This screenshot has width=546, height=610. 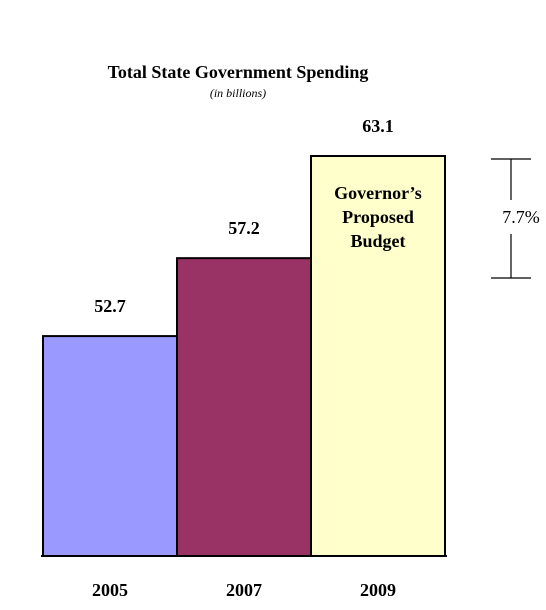 I want to click on chart-subtitle: (in billions), so click(x=238, y=93).